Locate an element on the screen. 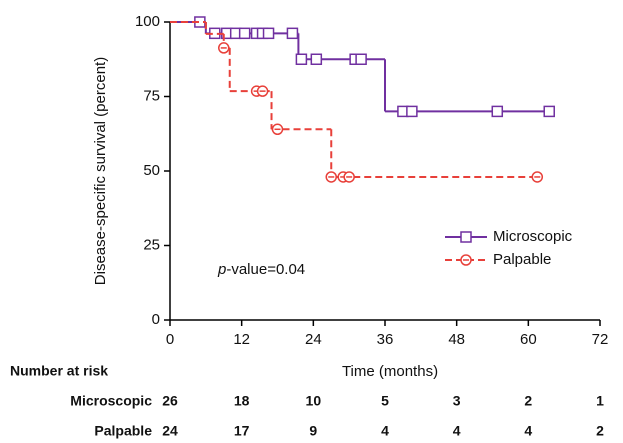  risk-row-label: Palpable is located at coordinates (123, 431).